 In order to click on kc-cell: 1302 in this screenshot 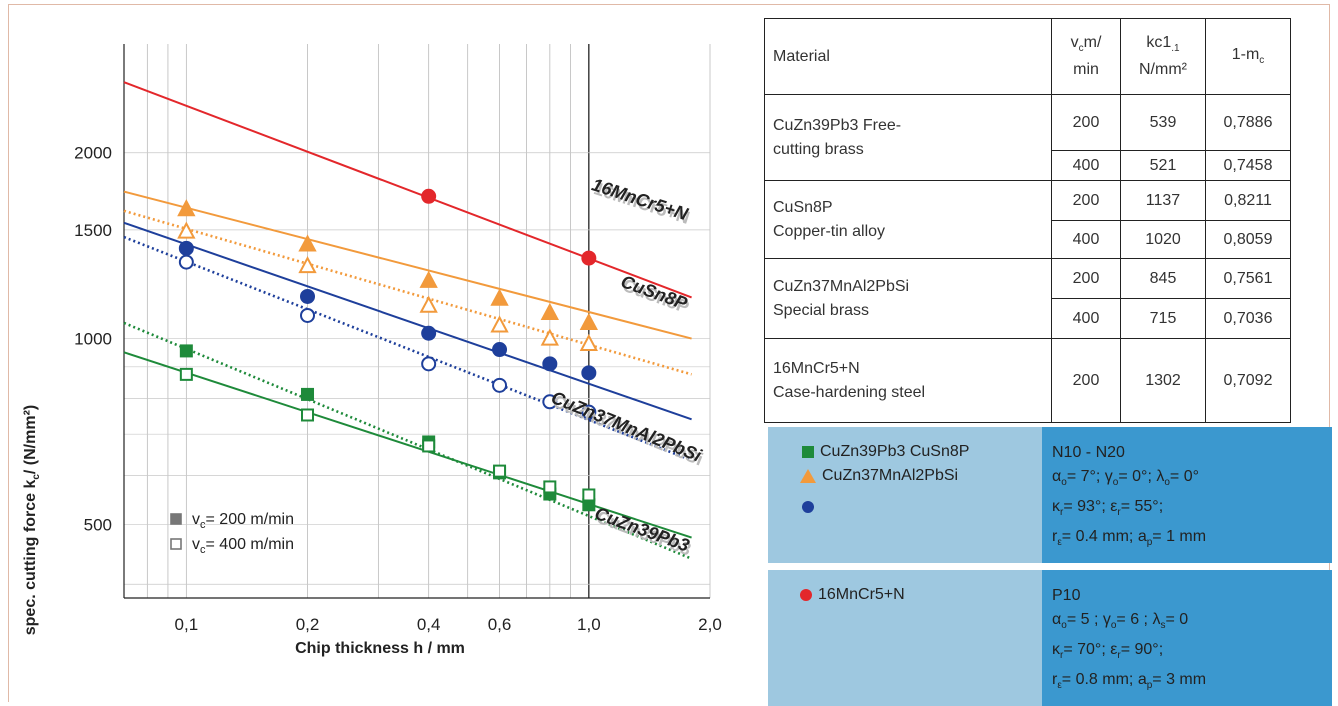, I will do `click(1163, 380)`.